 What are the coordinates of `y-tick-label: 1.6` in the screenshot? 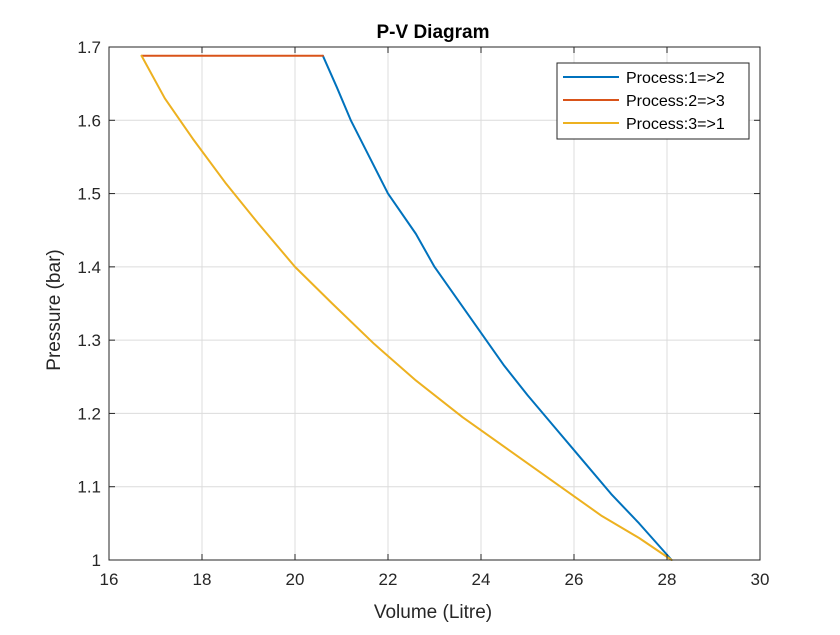 It's located at (89, 120).